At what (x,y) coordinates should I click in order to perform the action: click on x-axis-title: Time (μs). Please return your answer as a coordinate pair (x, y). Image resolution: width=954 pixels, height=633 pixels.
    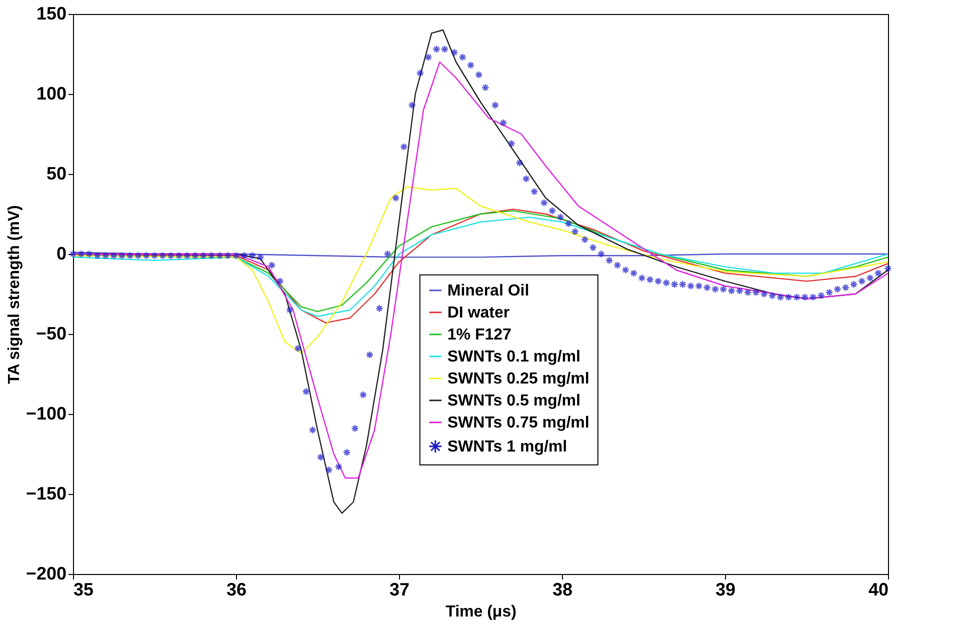
    Looking at the image, I should click on (481, 612).